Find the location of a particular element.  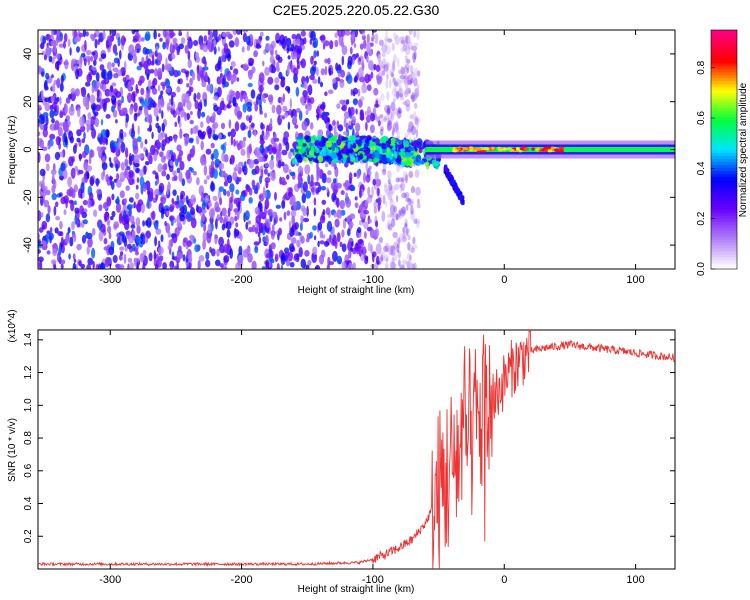

y-tick-label: 0.8 is located at coordinates (28, 438).